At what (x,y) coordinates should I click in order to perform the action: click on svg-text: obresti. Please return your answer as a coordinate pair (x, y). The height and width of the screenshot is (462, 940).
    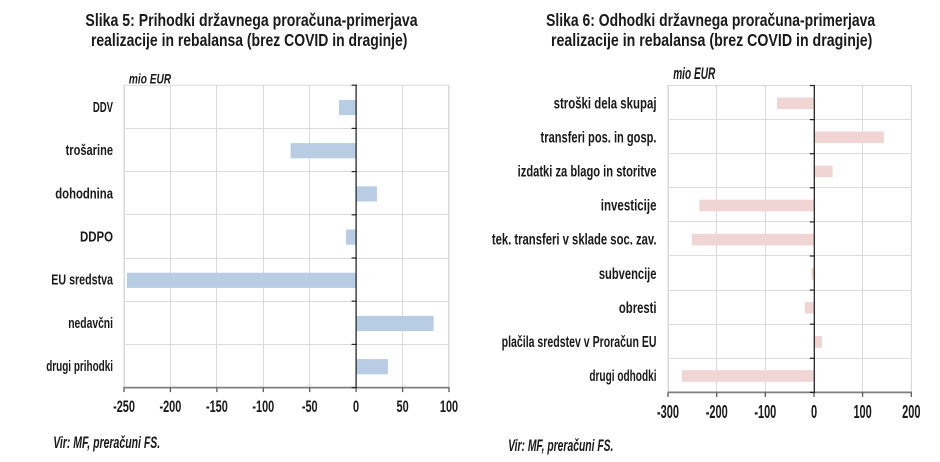
    Looking at the image, I should click on (638, 307).